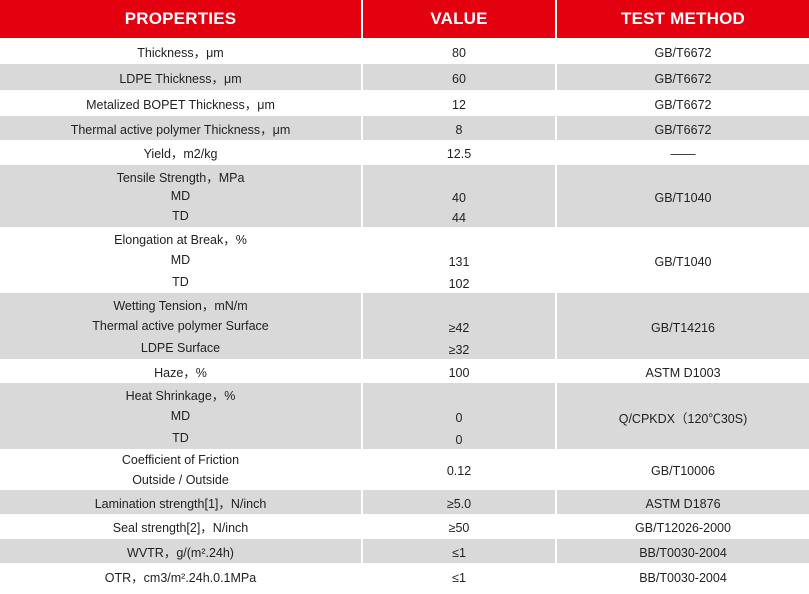 Image resolution: width=809 pixels, height=594 pixels. I want to click on table-row: Haze，% 100 ASTM D1003, so click(404, 371).